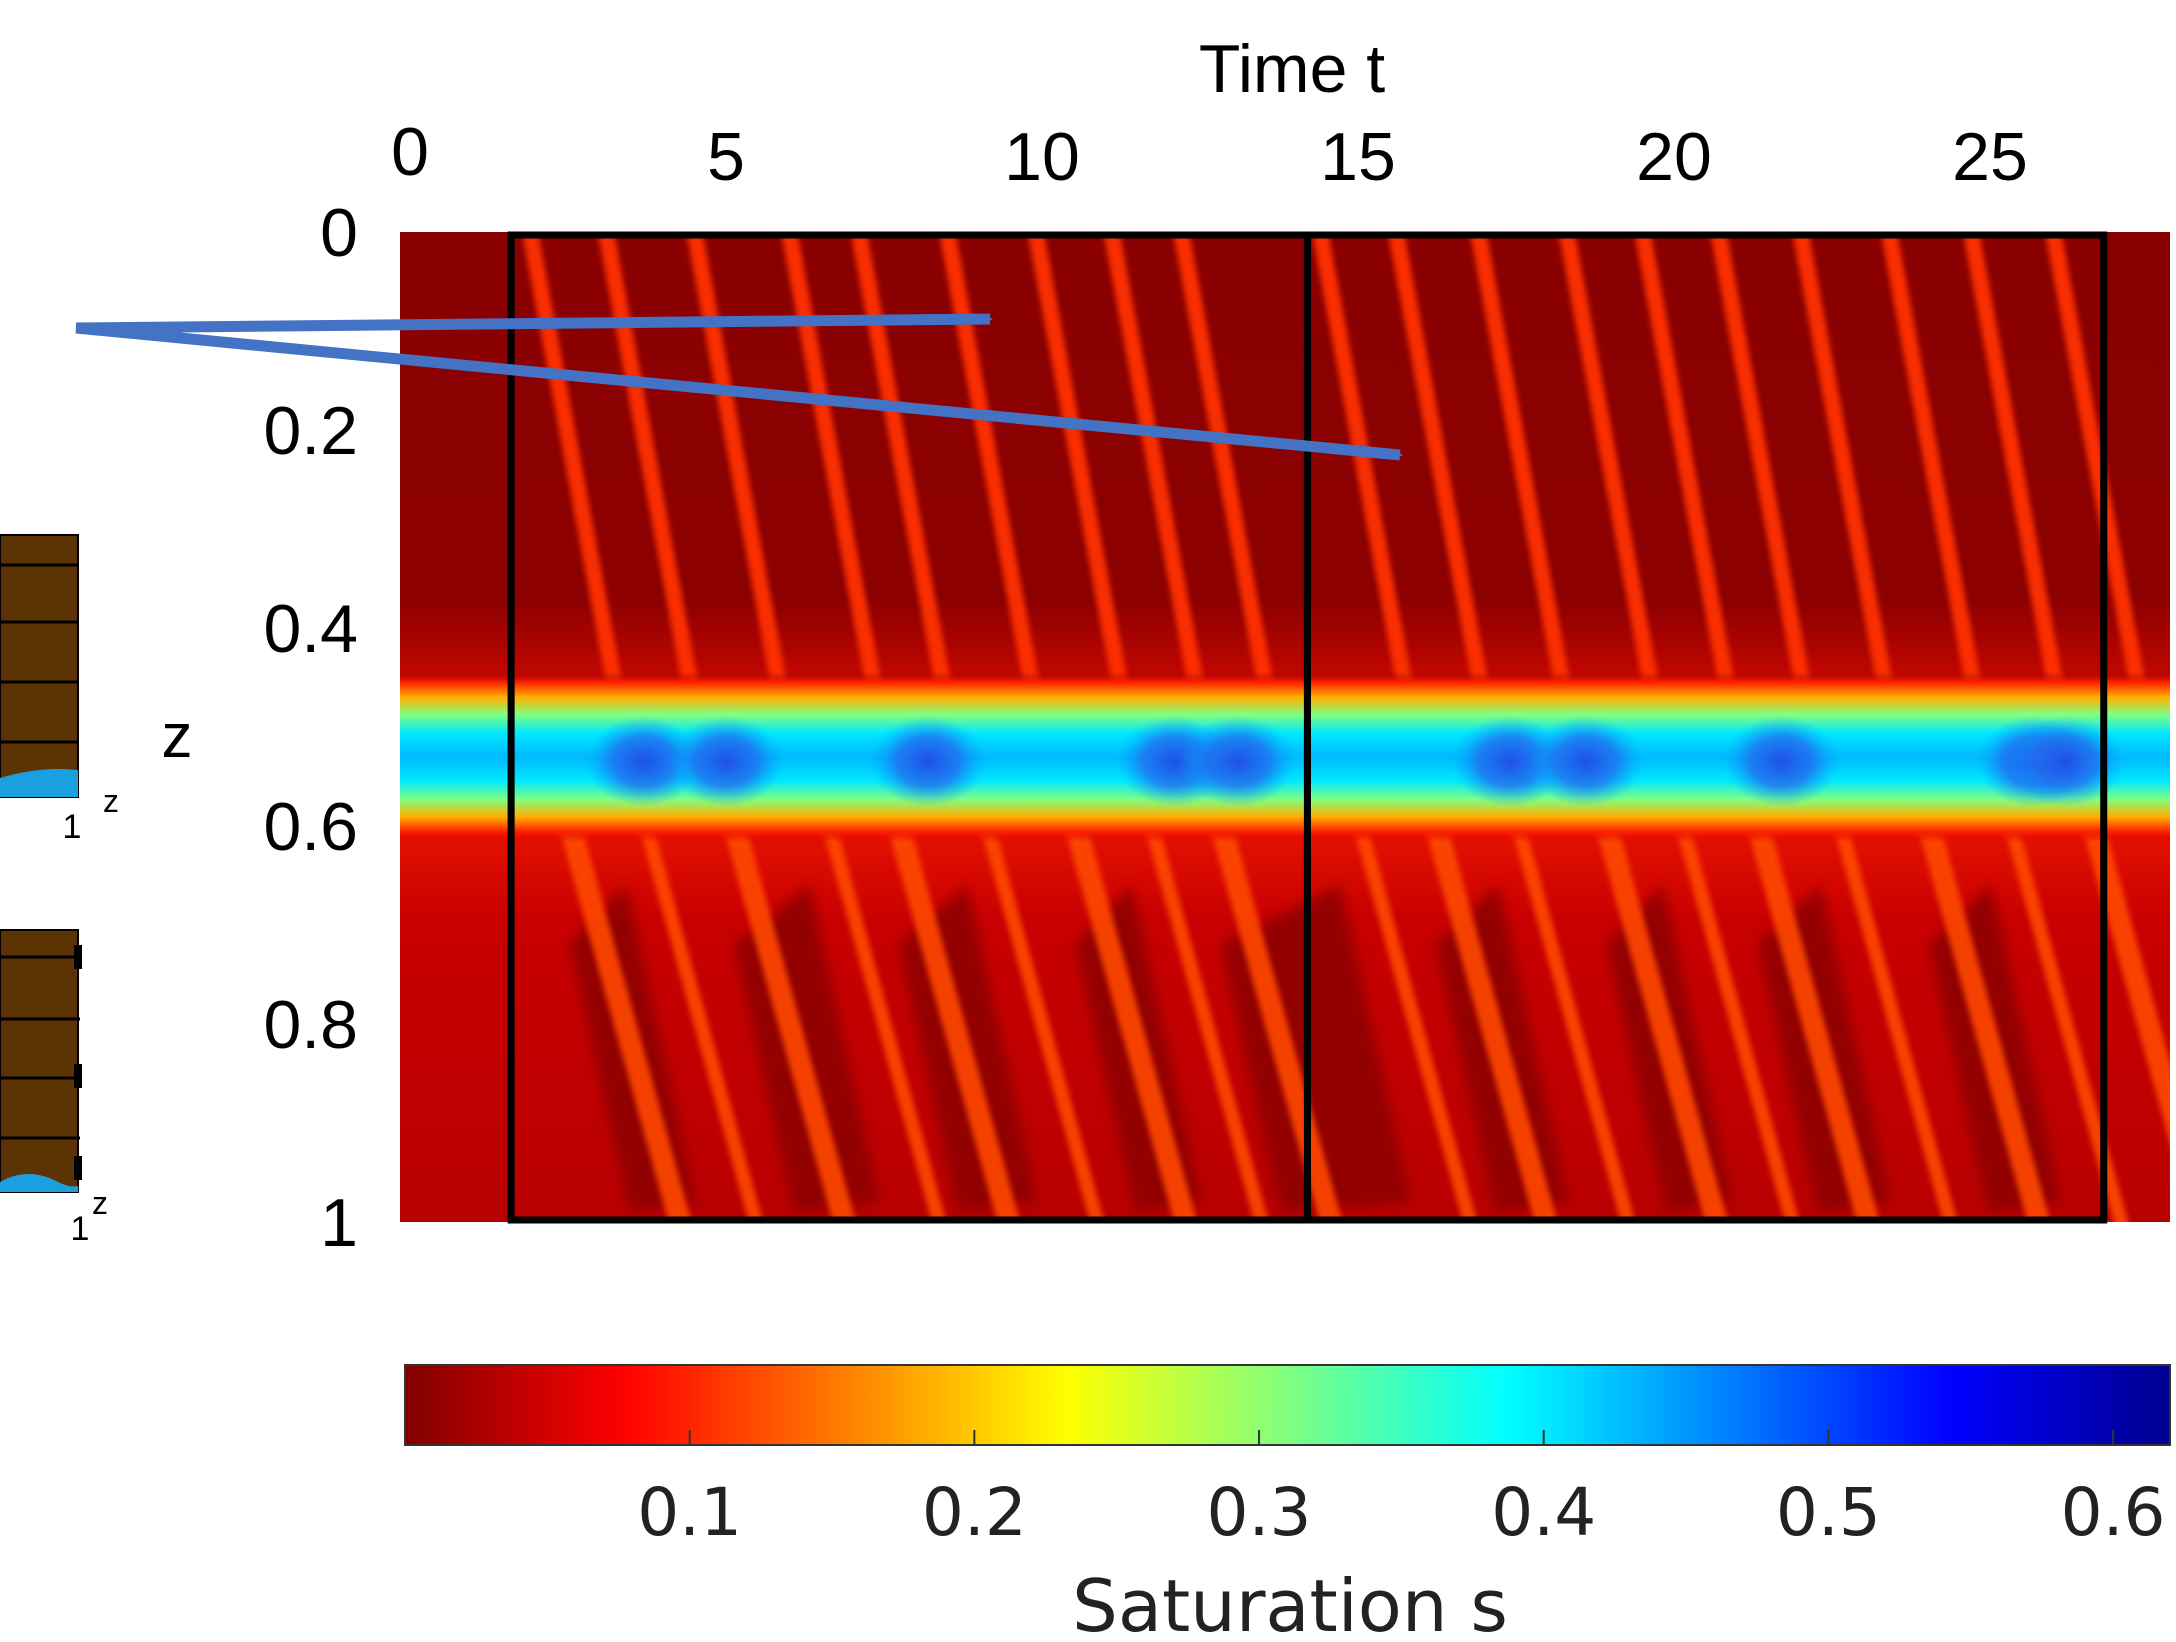 The height and width of the screenshot is (1642, 2176). I want to click on x-axis-label: Time t, so click(1292, 69).